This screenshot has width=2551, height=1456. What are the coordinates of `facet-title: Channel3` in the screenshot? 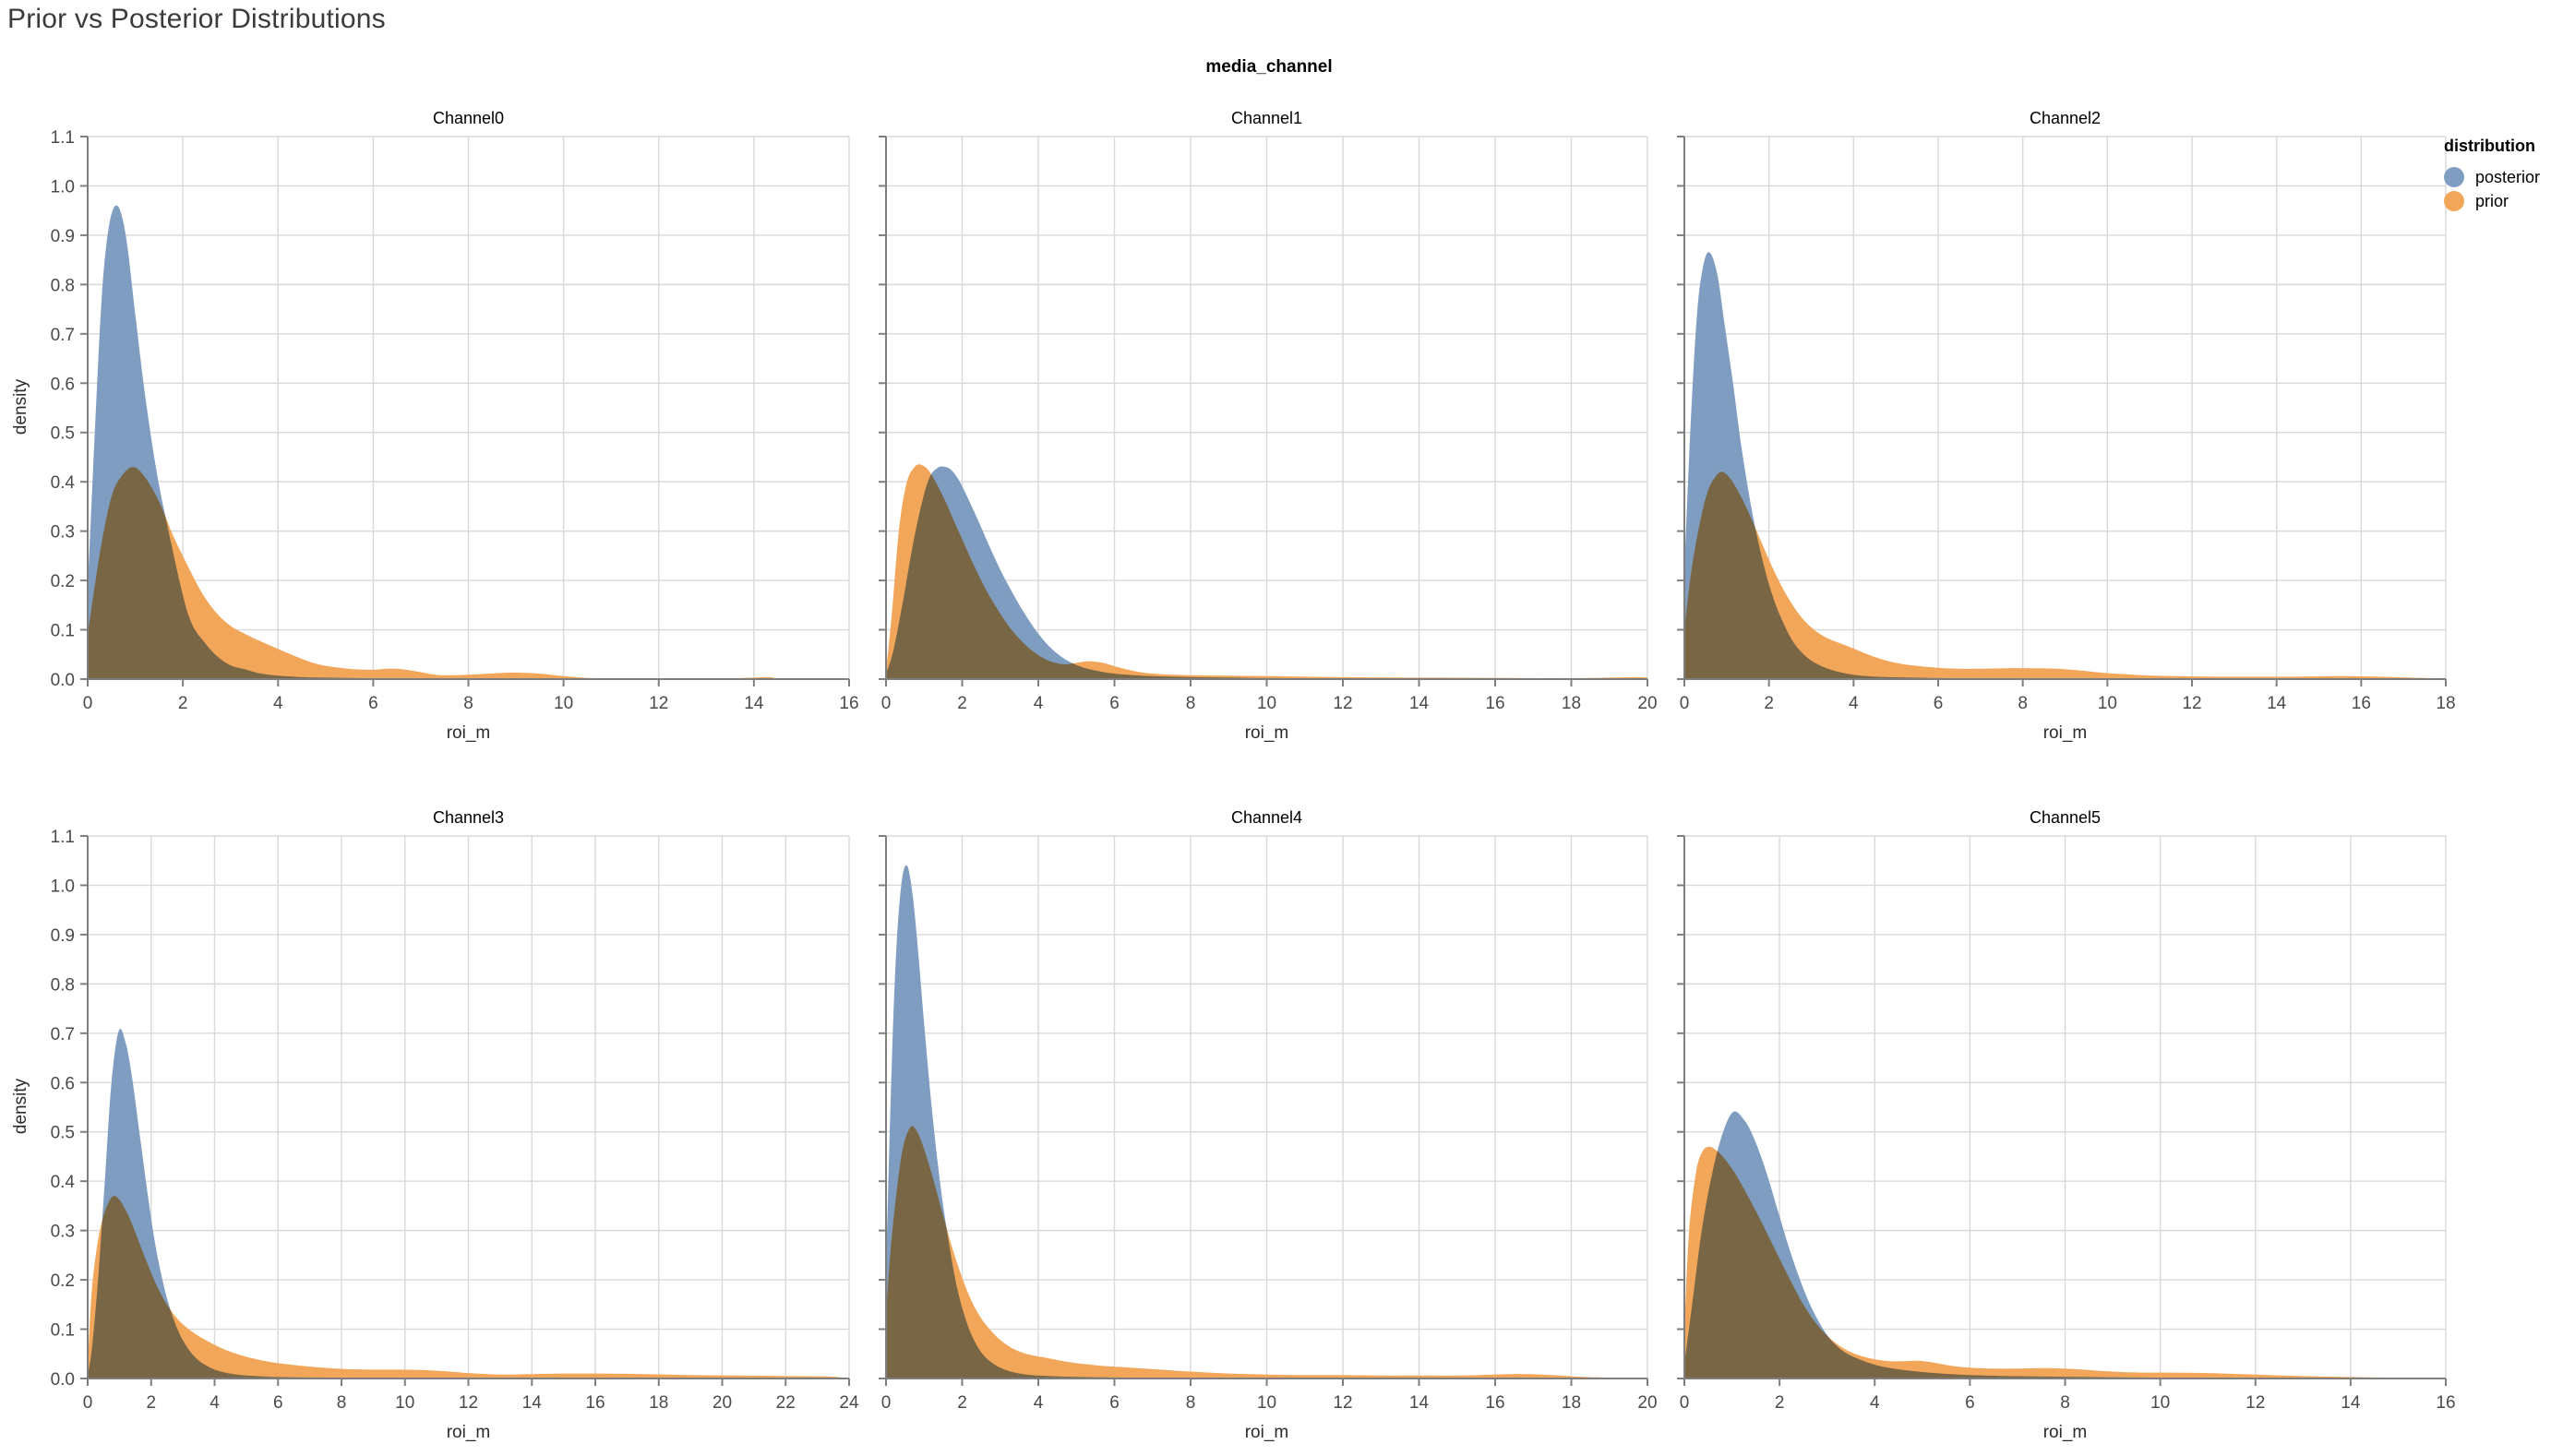 It's located at (468, 817).